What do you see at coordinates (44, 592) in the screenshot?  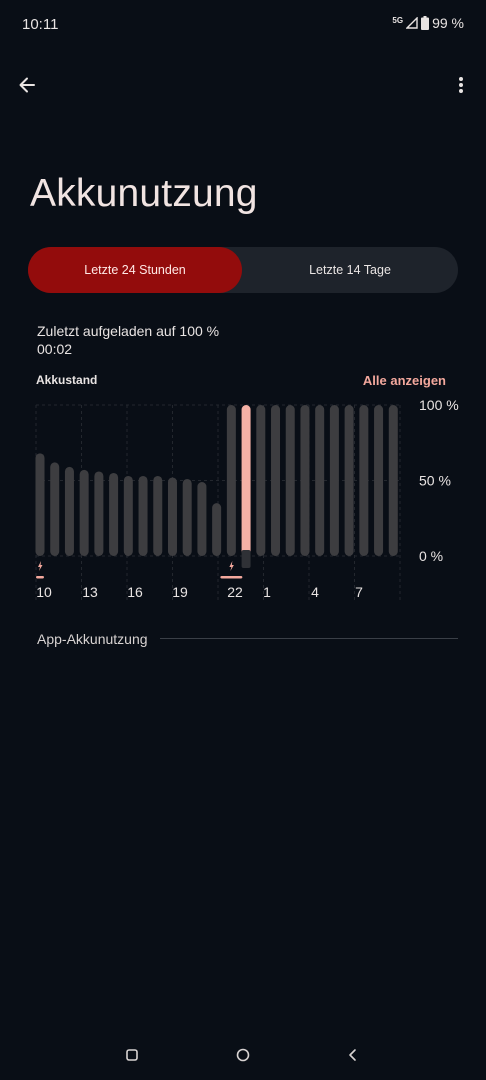 I see `x-tick-label: 10` at bounding box center [44, 592].